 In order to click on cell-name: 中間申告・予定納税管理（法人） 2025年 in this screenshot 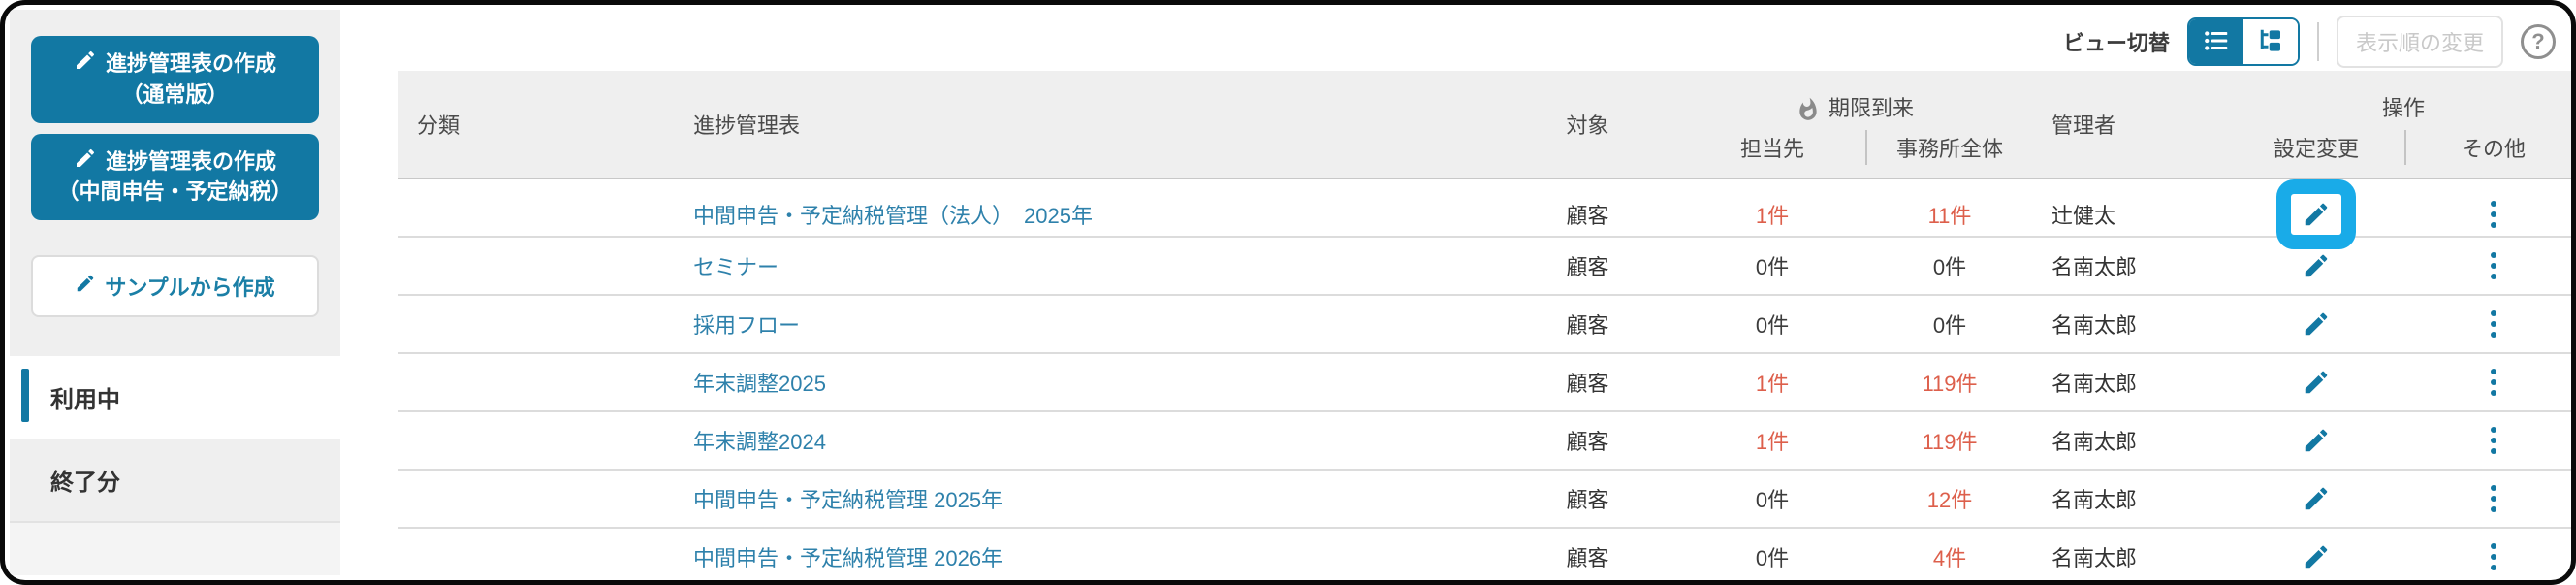, I will do `click(1086, 214)`.